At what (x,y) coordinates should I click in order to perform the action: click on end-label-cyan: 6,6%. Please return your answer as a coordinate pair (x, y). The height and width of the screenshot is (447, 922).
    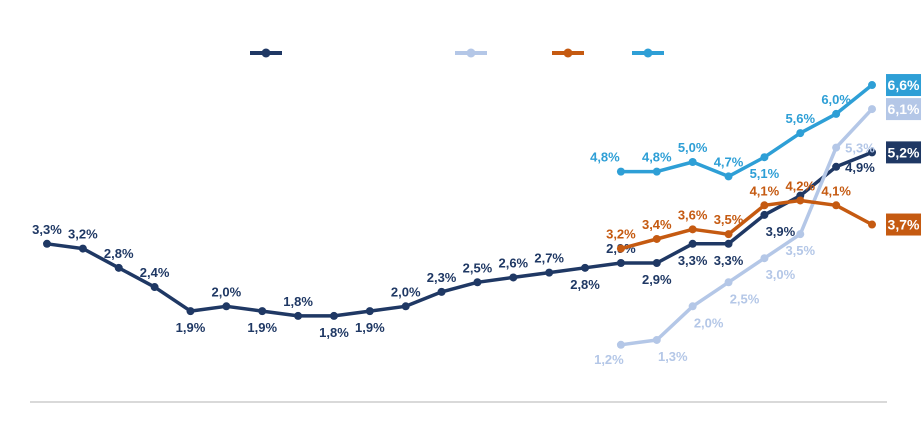
    Looking at the image, I should click on (904, 85).